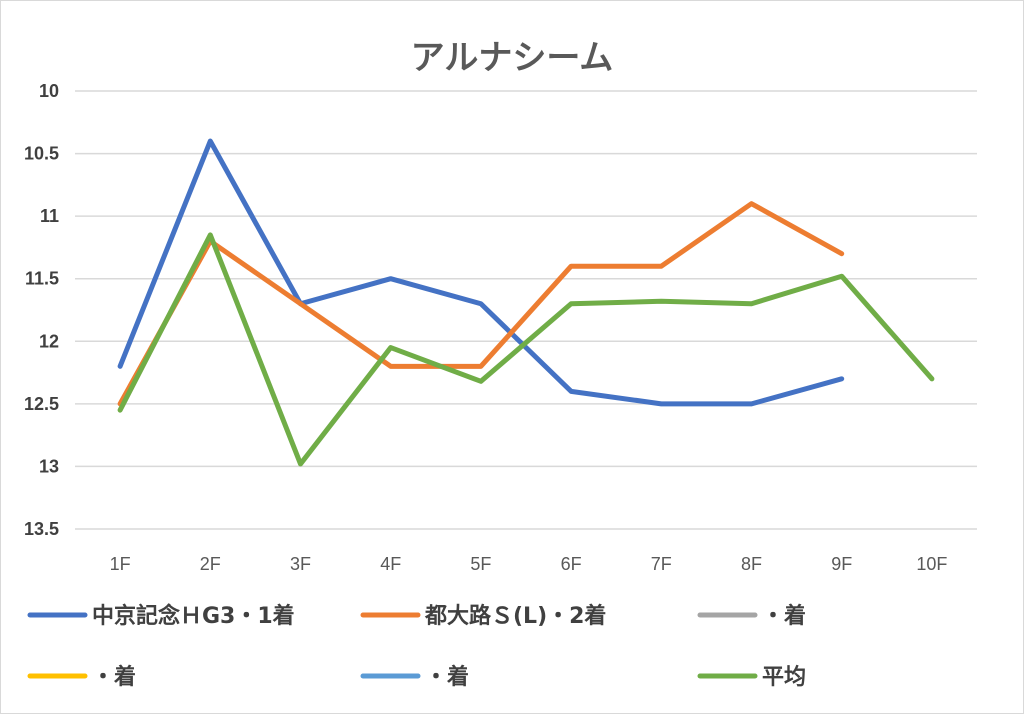 The image size is (1024, 714). Describe the element at coordinates (841, 564) in the screenshot. I see `x-tick-label: 9F` at that location.